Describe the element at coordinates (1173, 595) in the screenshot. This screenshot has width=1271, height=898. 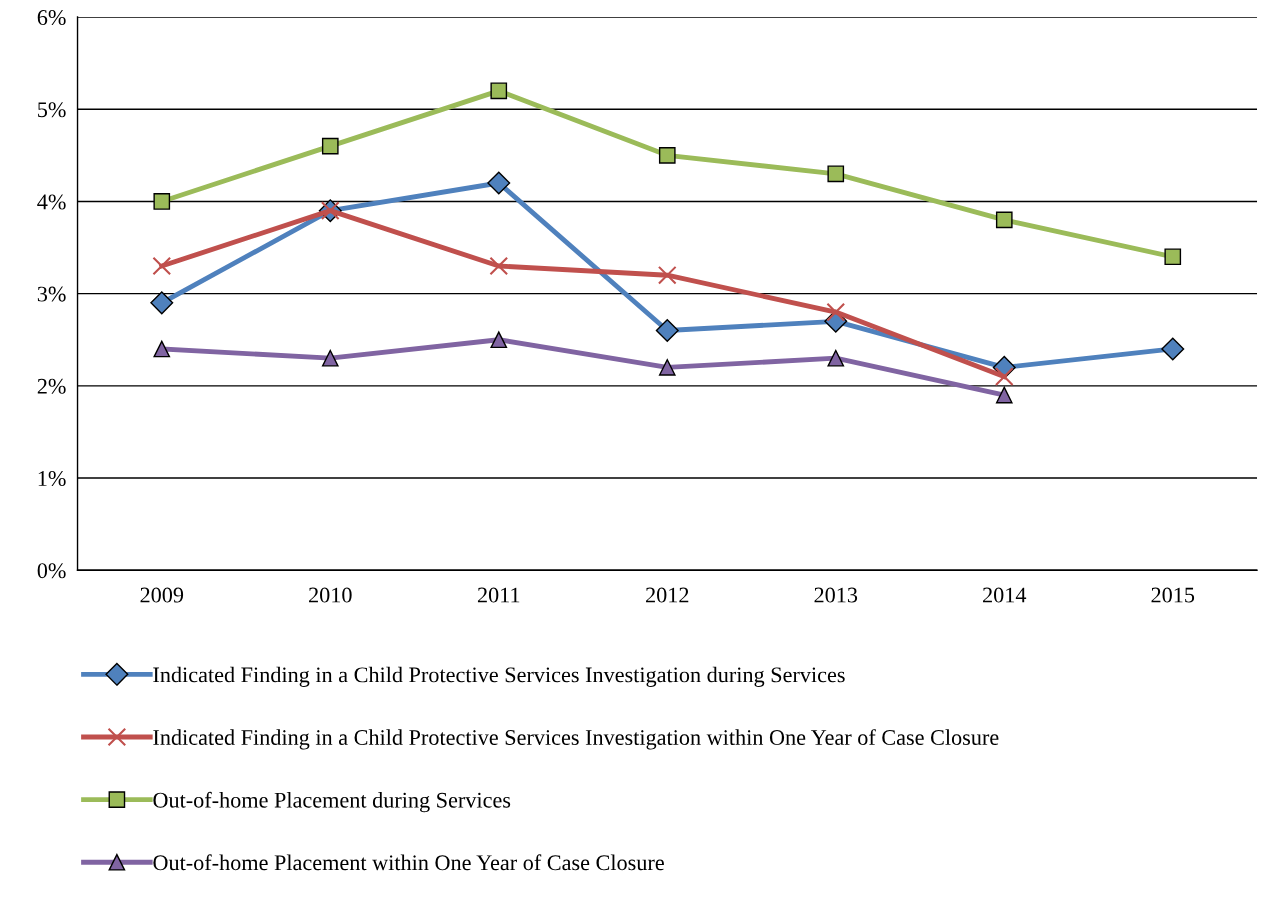
I see `x-tick-label: 2015` at that location.